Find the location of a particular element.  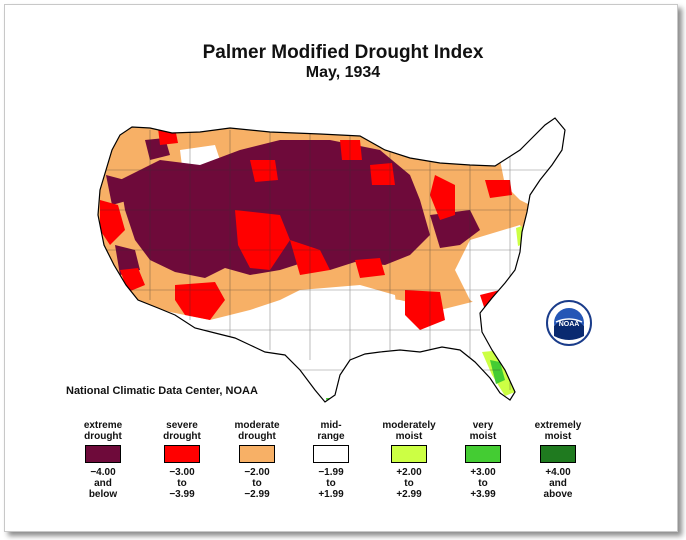

severe-drought-colorado is located at coordinates (262, 240).